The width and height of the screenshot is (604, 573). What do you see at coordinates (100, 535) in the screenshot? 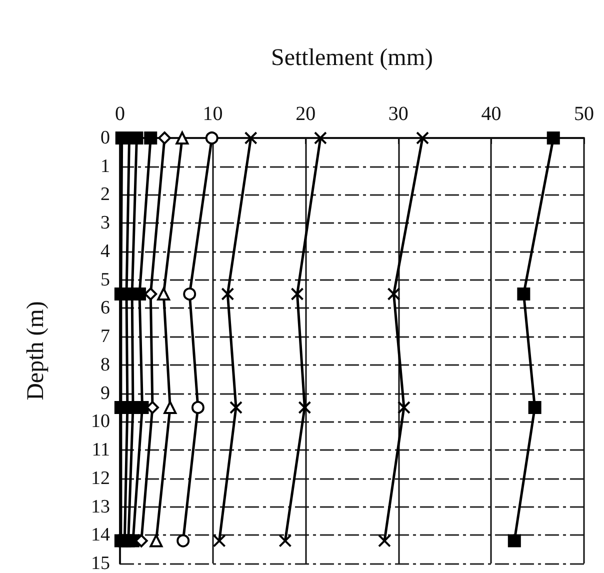
I see `y-tick-label: 14` at bounding box center [100, 535].